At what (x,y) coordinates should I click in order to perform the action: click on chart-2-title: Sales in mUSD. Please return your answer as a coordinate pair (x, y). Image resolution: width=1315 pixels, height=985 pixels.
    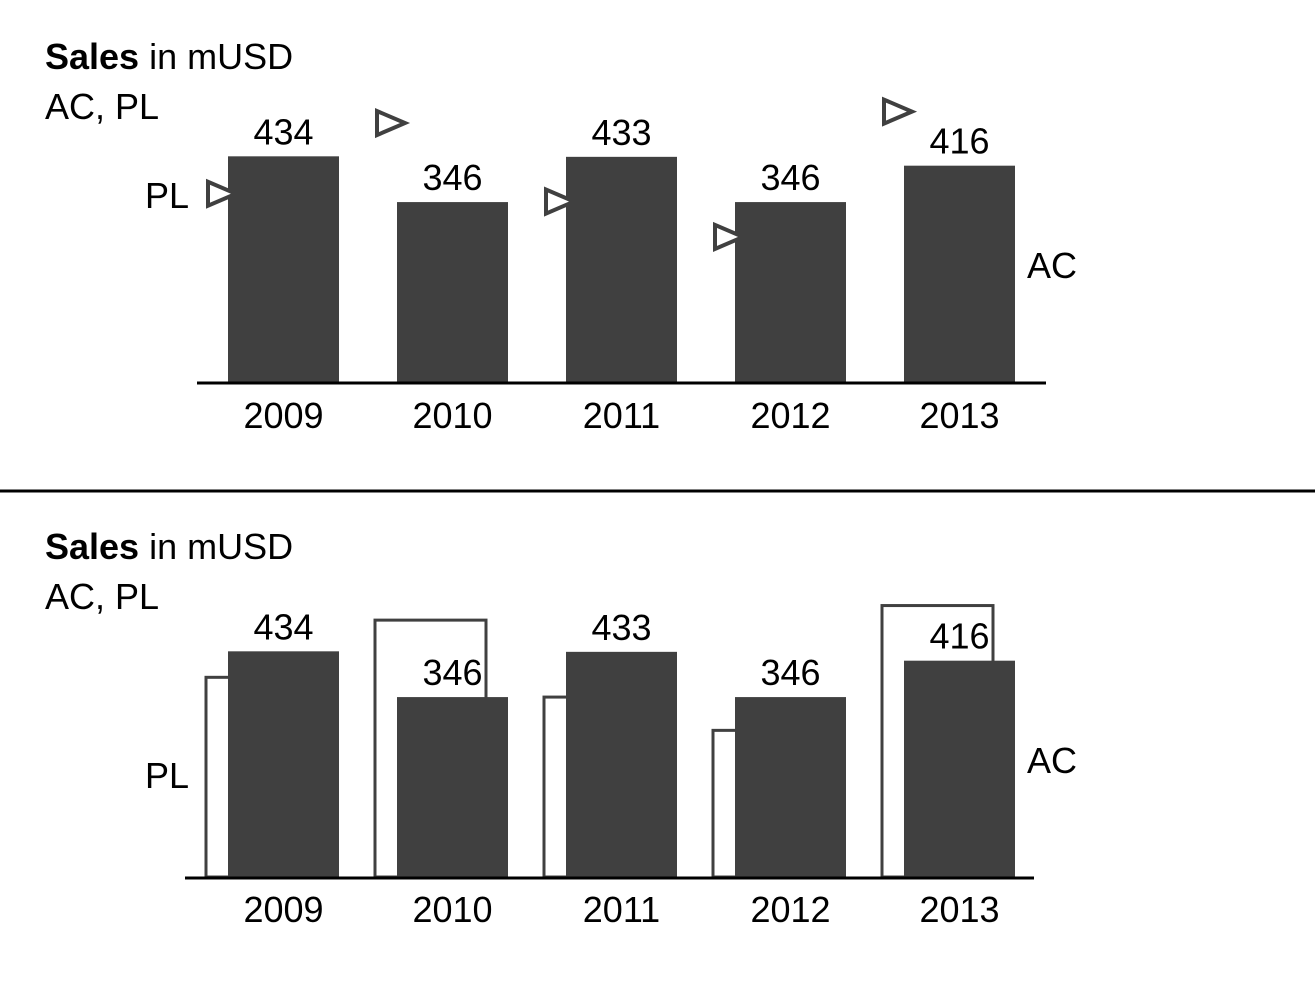
    Looking at the image, I should click on (169, 546).